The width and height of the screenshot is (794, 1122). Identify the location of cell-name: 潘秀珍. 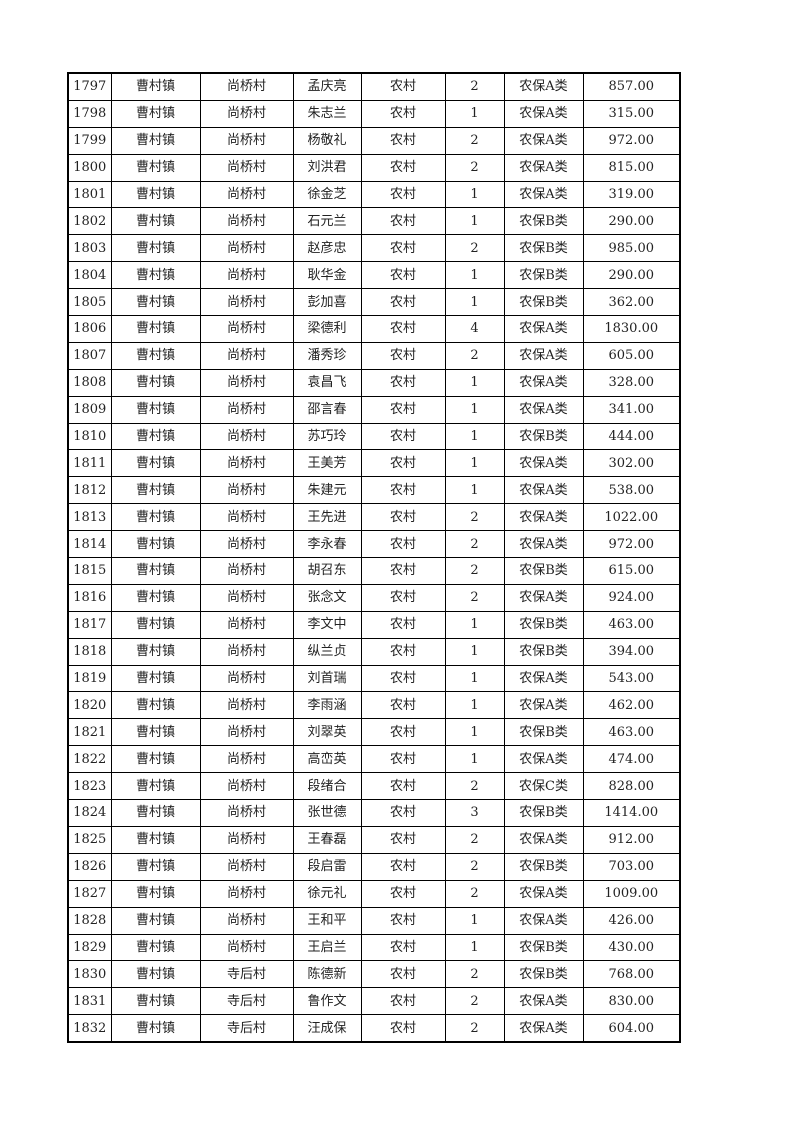
(327, 355).